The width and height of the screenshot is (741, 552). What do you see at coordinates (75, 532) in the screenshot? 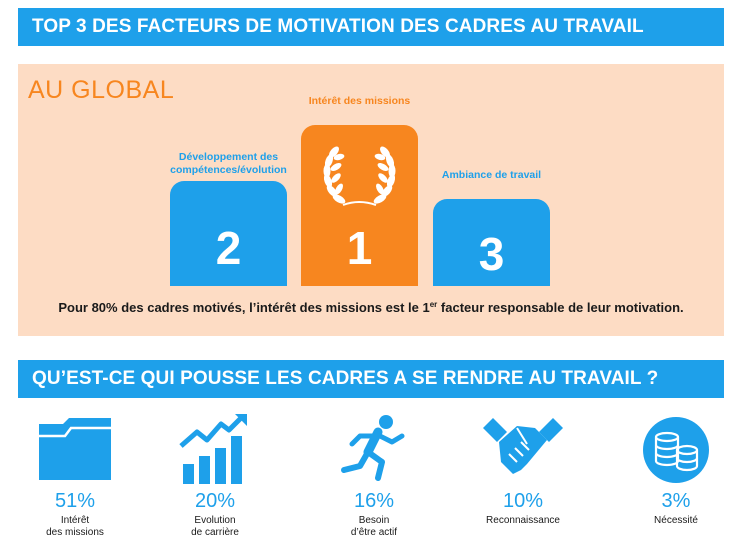
I see `stat-1-label-line2: des missions` at bounding box center [75, 532].